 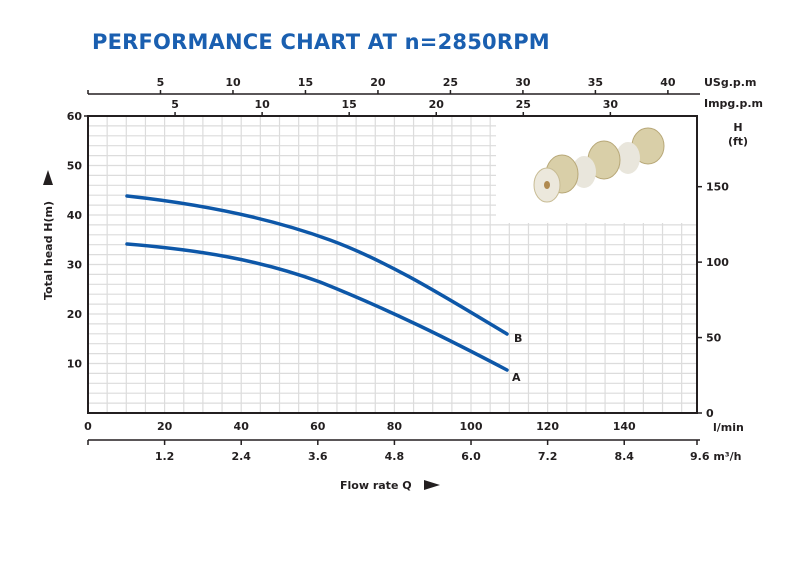 What do you see at coordinates (516, 377) in the screenshot?
I see `curve-a-label: A` at bounding box center [516, 377].